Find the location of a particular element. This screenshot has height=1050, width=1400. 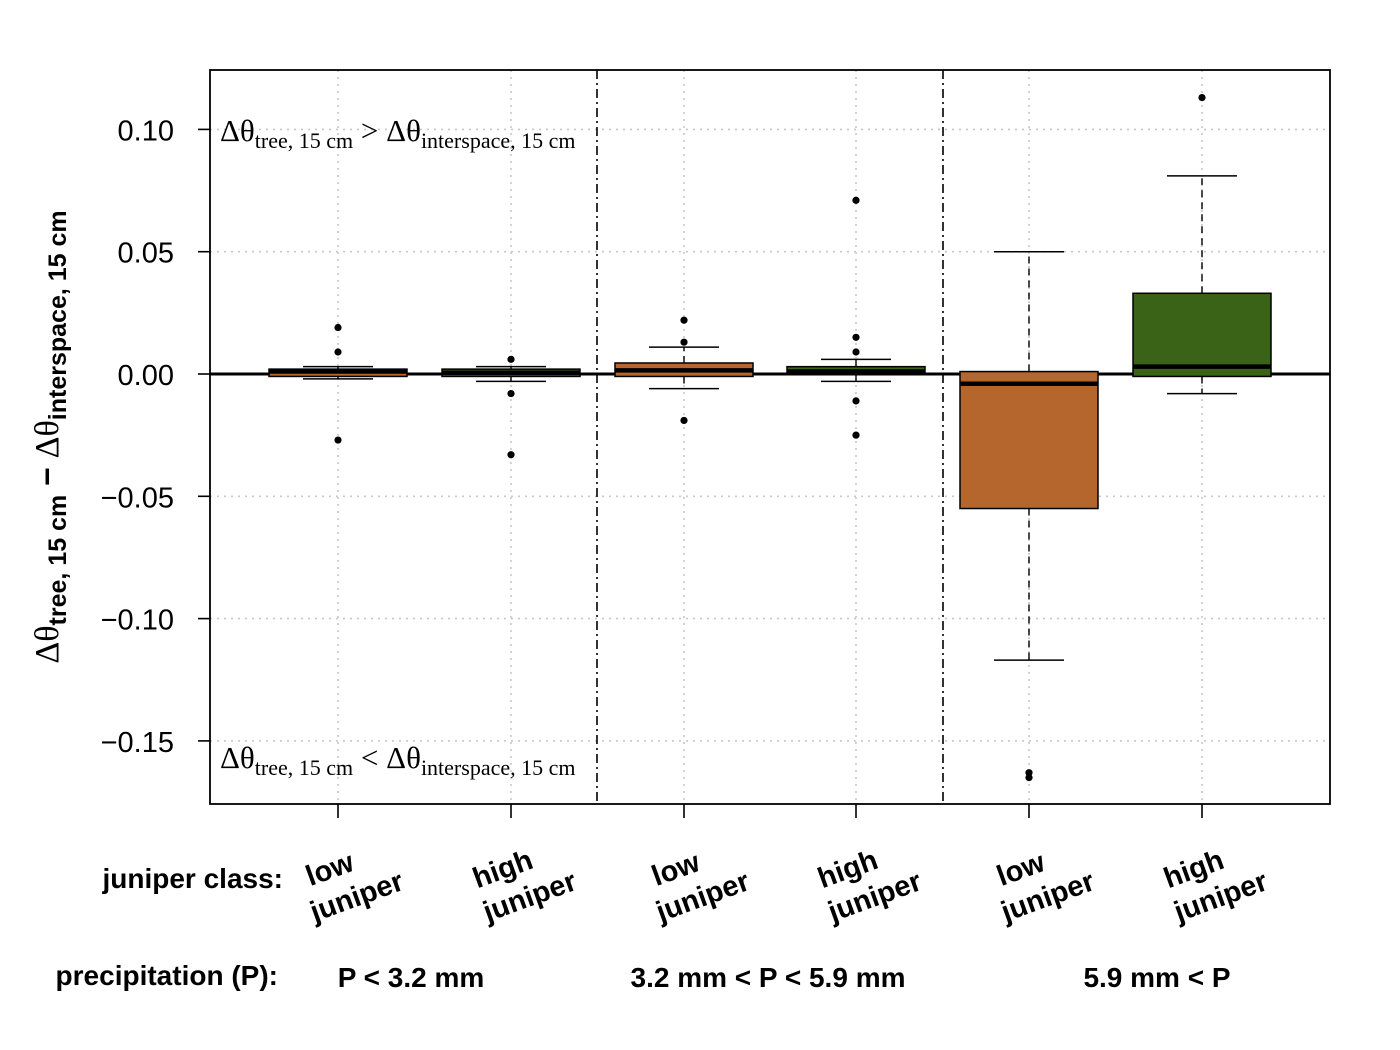

annotation-top: Δθtree, 15 cm > Δθinterspace, 15 cm is located at coordinates (398, 133).